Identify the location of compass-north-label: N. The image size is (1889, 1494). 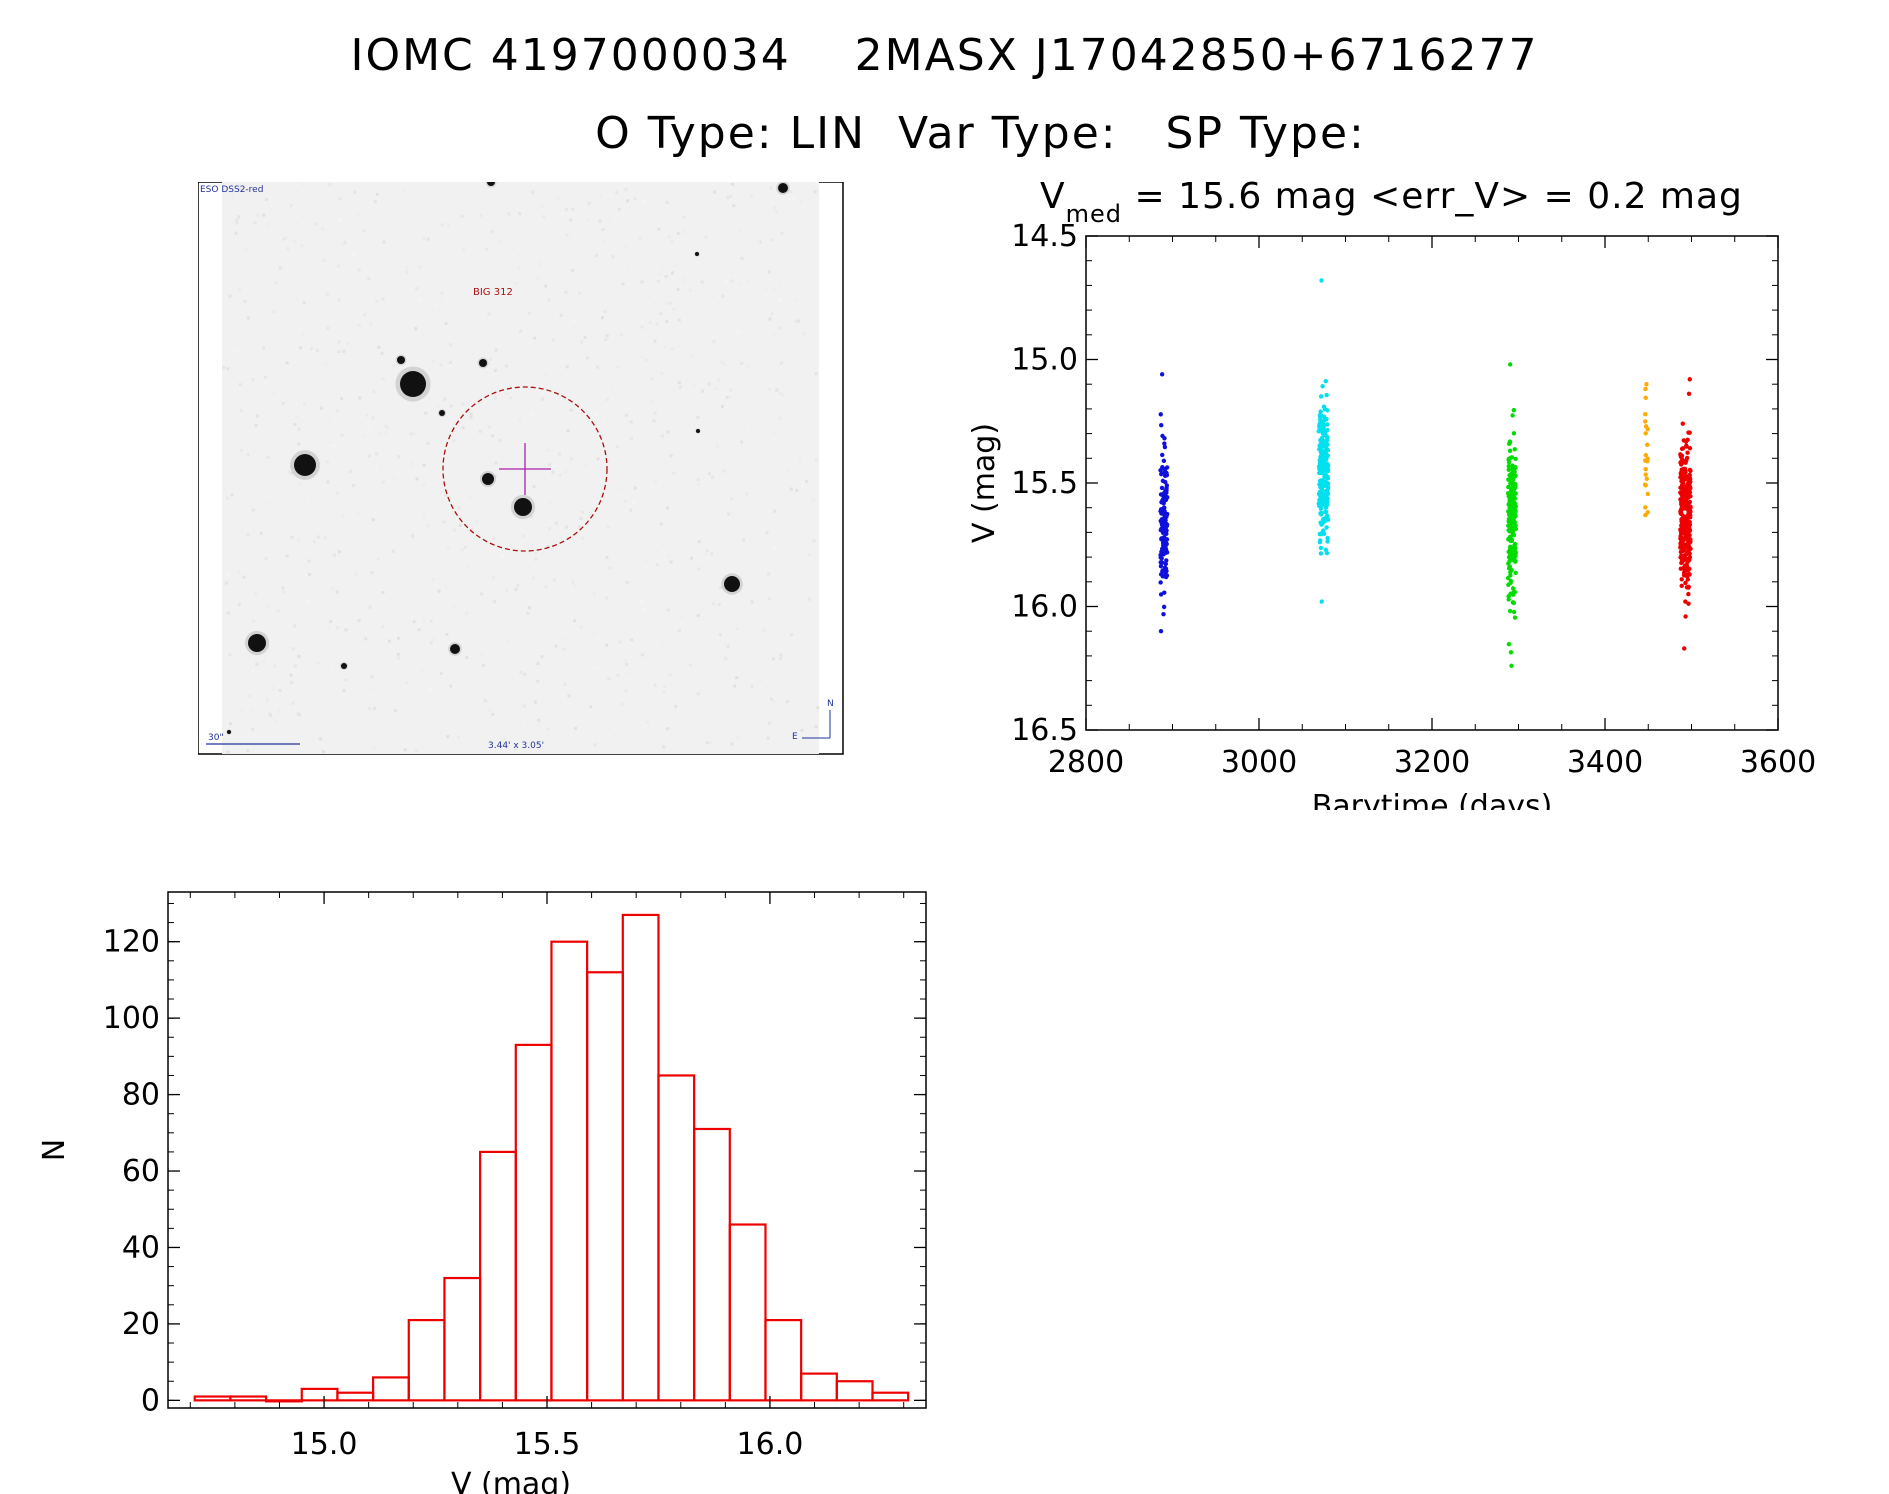
(830, 704).